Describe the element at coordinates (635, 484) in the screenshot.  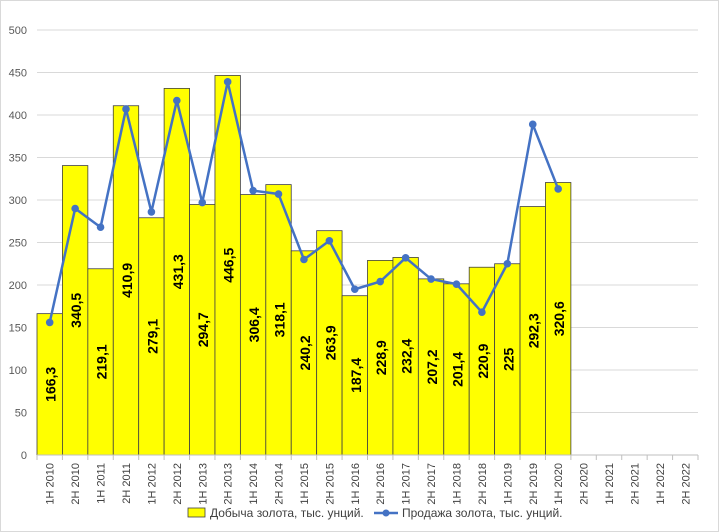
I see `x-tick-label: 2H 2021` at that location.